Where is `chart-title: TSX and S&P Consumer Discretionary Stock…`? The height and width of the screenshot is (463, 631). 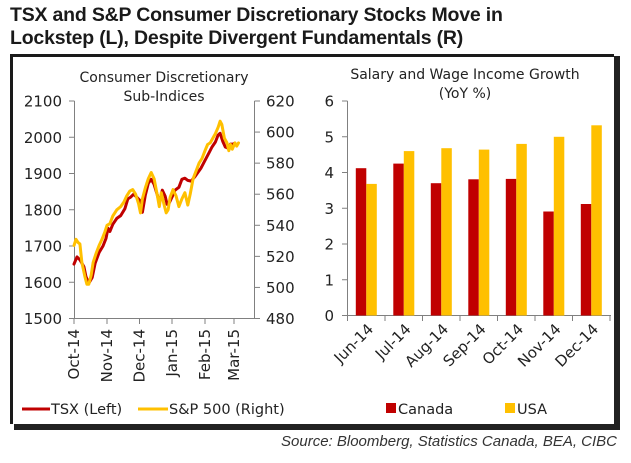
chart-title: TSX and S&P Consumer Discretionary Stock… is located at coordinates (256, 27).